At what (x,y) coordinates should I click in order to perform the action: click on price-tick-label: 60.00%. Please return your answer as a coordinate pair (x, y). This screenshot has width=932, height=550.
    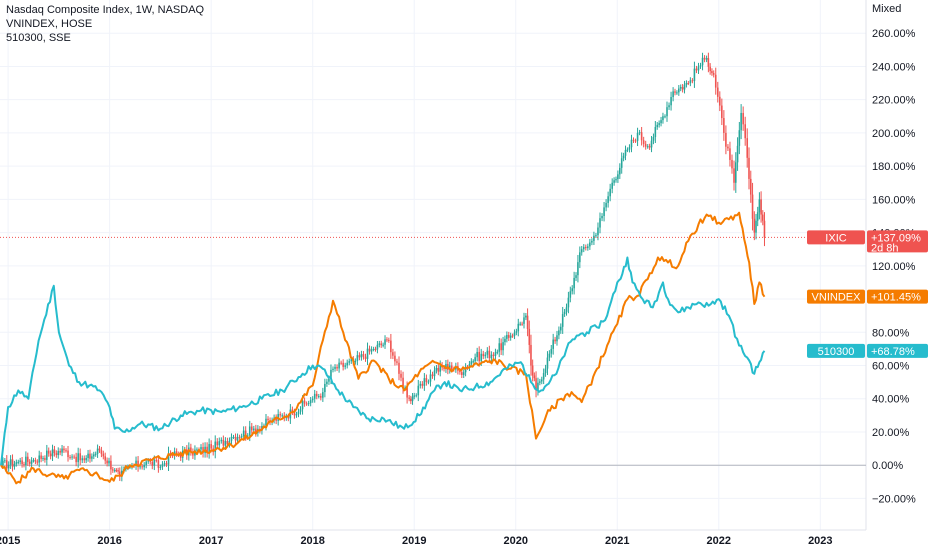
    Looking at the image, I should click on (891, 367).